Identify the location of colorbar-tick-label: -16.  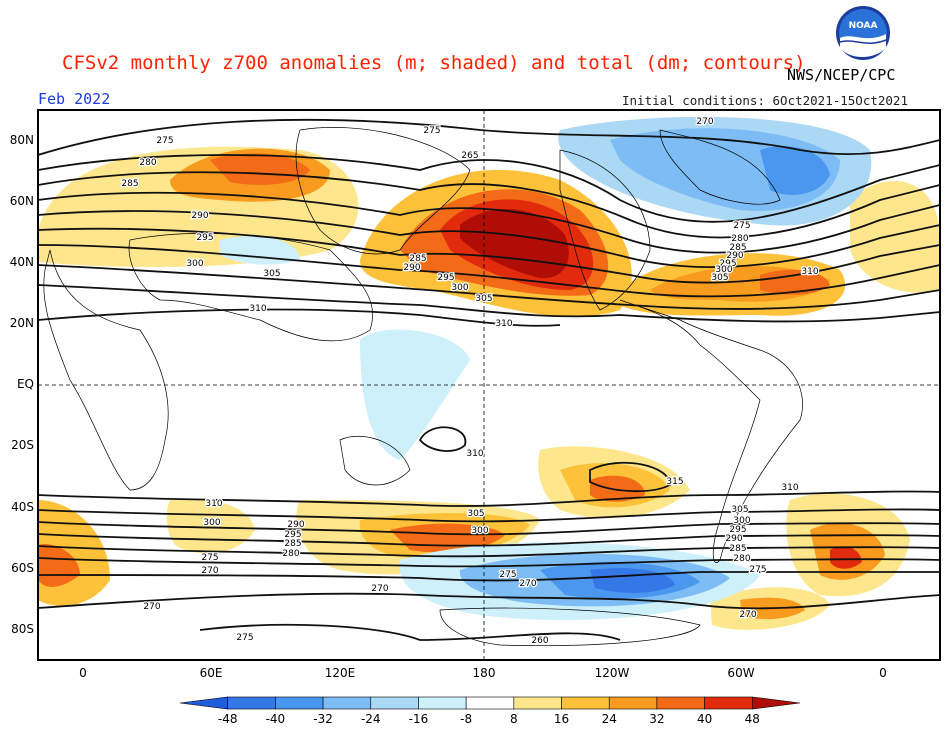
(418, 719).